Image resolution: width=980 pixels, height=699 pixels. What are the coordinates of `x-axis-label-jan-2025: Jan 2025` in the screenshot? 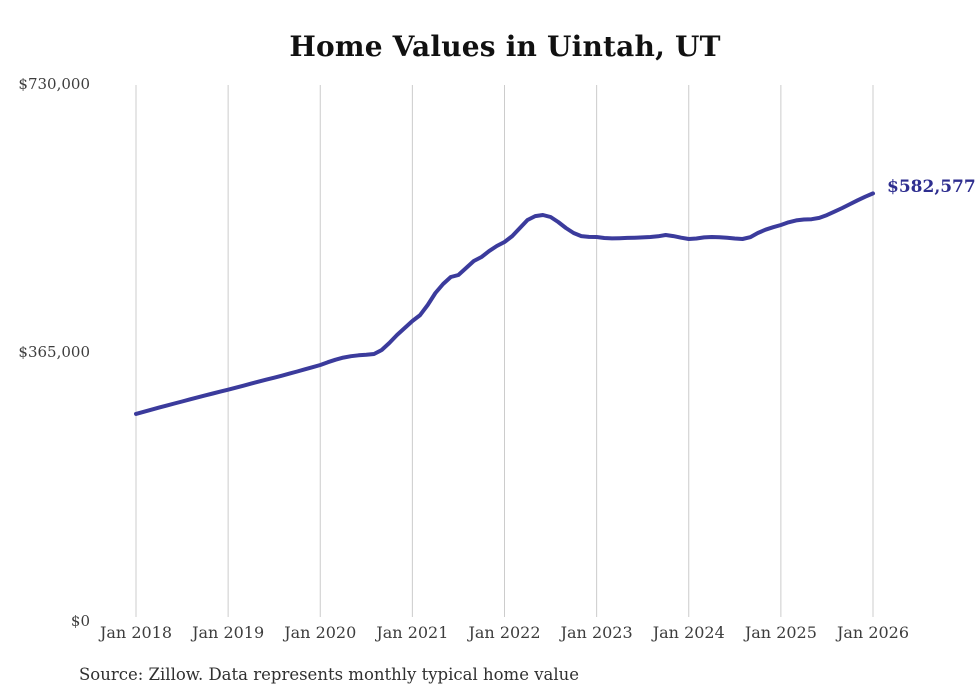 It's located at (780, 632).